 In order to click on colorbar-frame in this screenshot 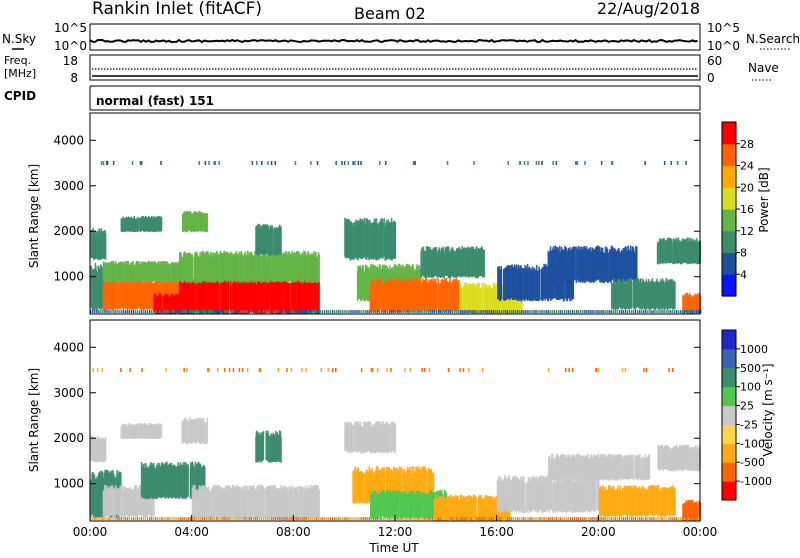, I will do `click(729, 415)`.